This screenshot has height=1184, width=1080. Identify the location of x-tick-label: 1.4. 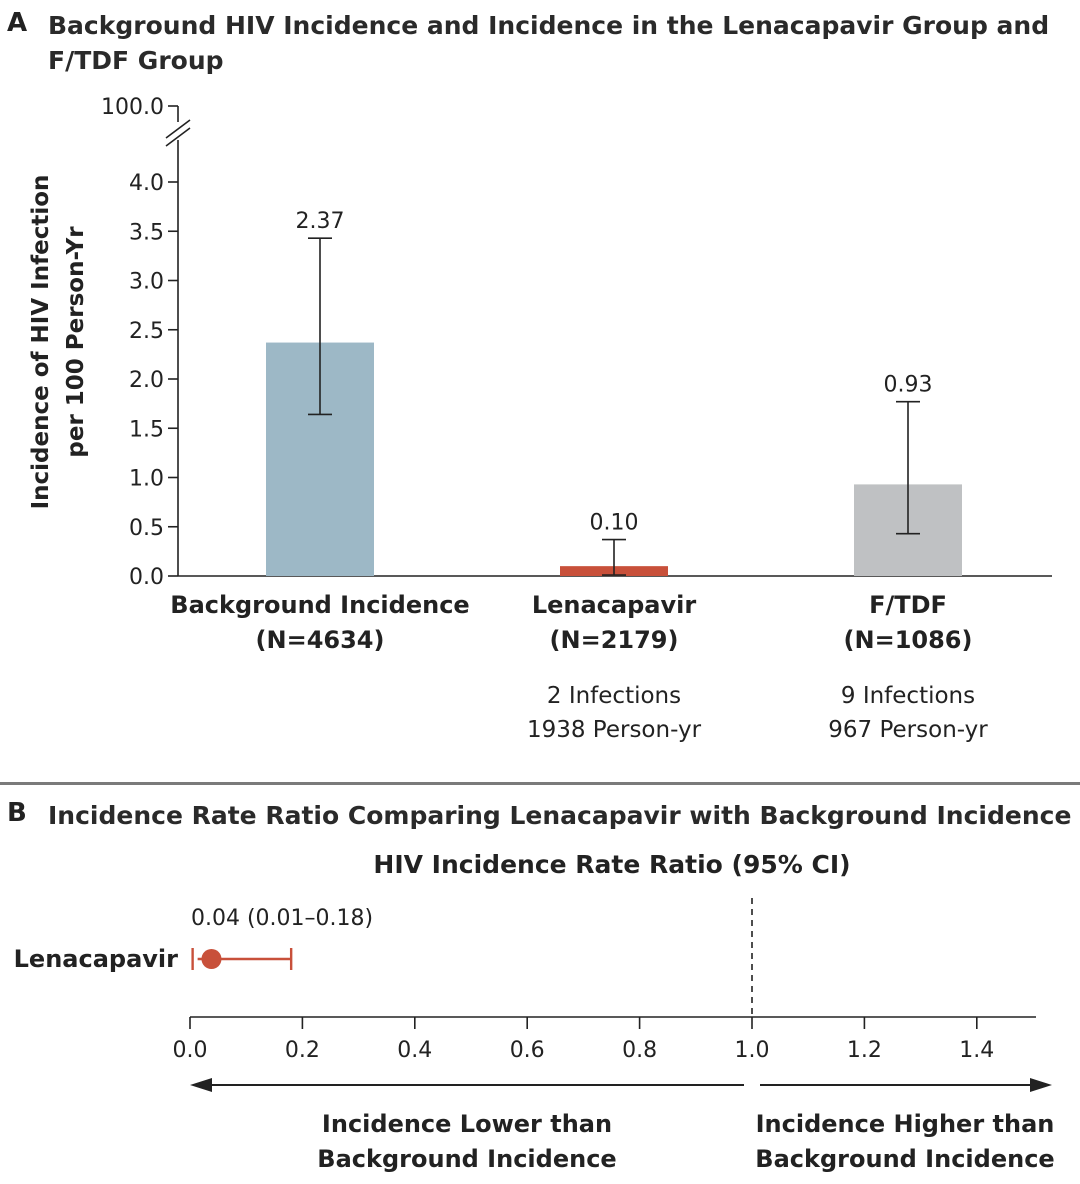
(976, 1050).